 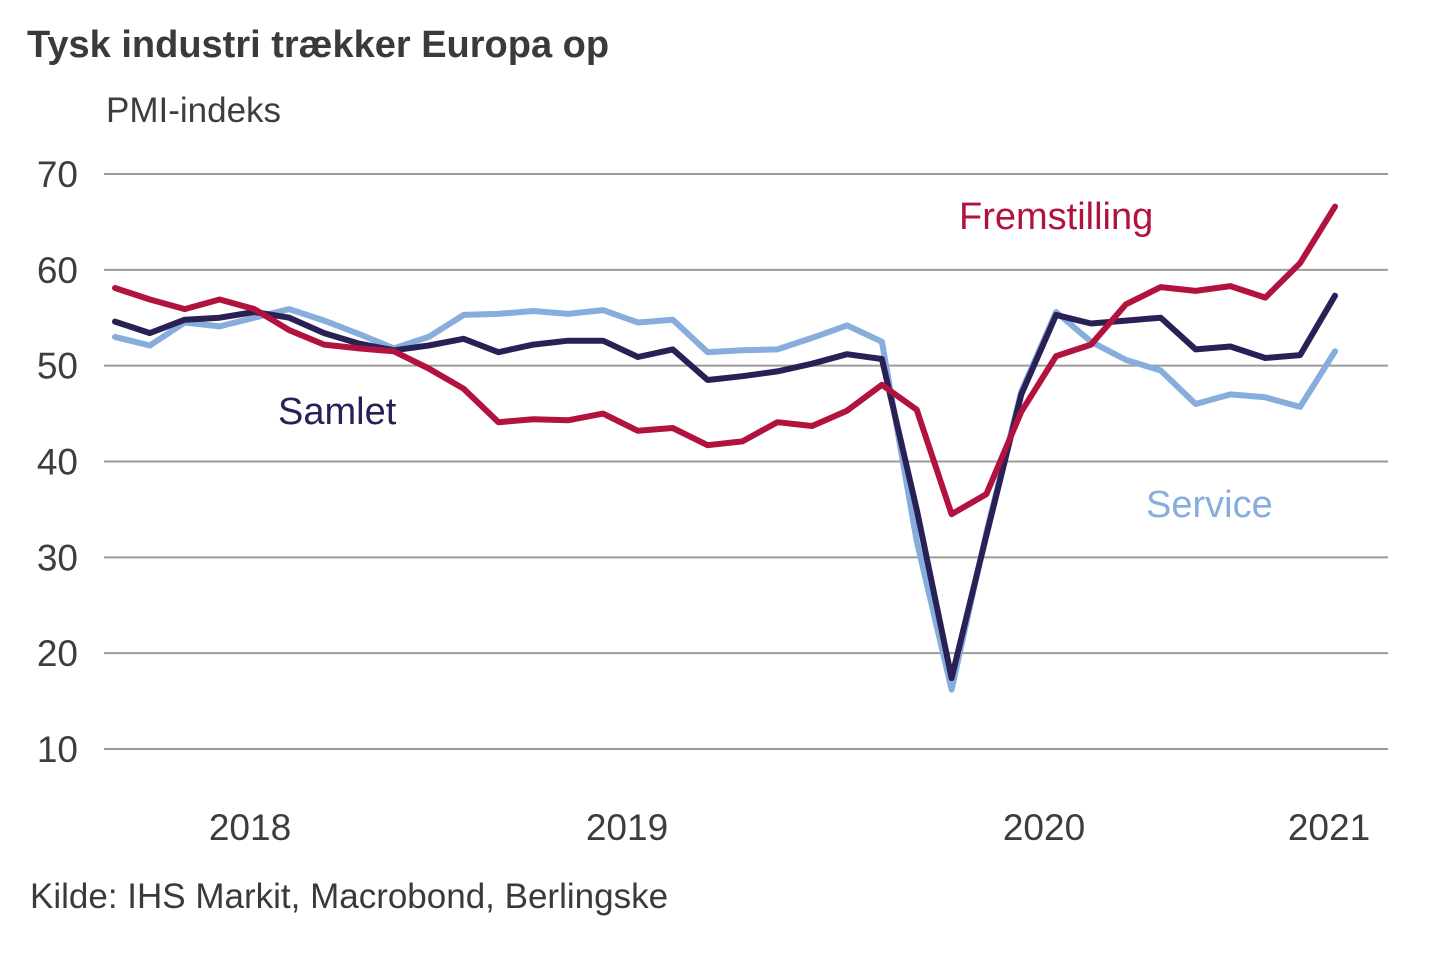 What do you see at coordinates (318, 45) in the screenshot?
I see `chart-title: Tysk industri trækker Europa op` at bounding box center [318, 45].